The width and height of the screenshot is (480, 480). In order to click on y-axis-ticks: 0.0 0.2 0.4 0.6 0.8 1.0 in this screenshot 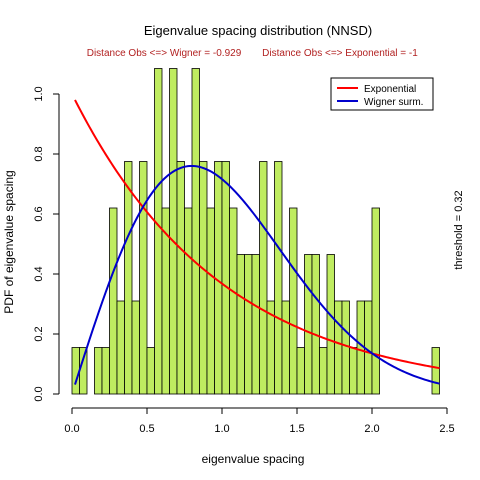, I will do `click(46, 244)`.